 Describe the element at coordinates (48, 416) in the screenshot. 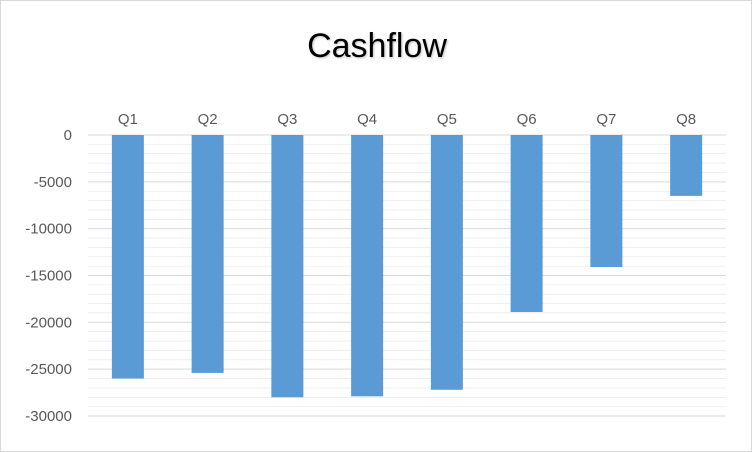

I see `y-tick-label: -30000` at that location.